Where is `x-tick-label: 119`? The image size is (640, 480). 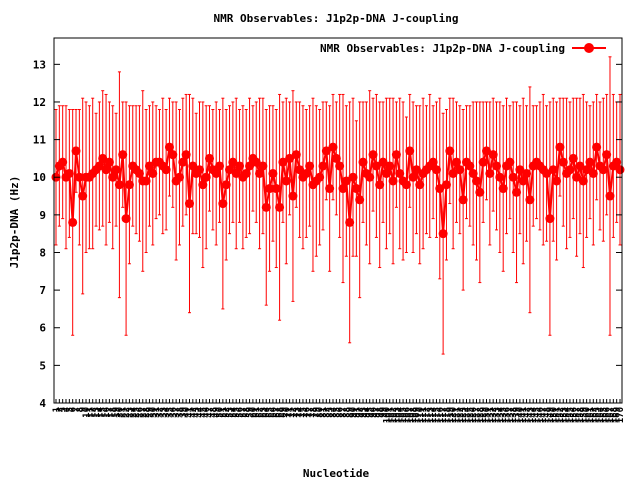
x-tick-label: 119 is located at coordinates (451, 415).